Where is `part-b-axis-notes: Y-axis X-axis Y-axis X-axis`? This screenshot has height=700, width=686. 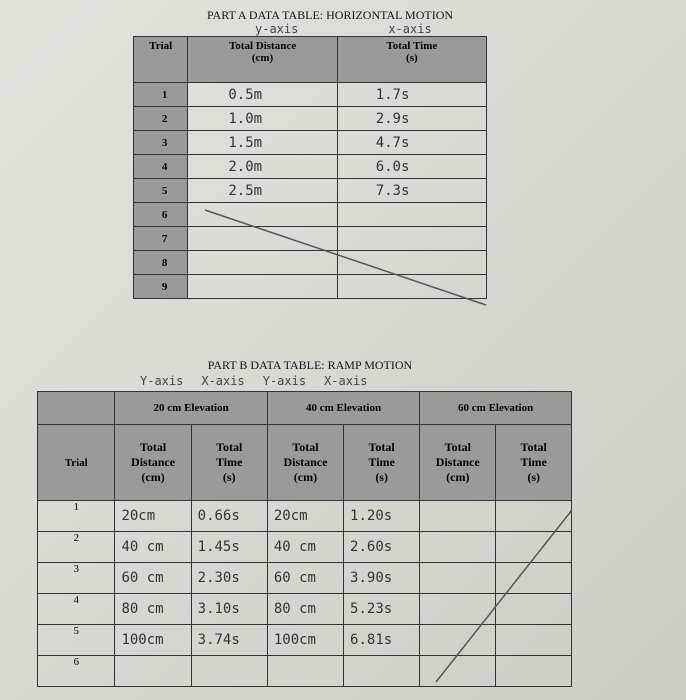 part-b-axis-notes: Y-axis X-axis Y-axis X-axis is located at coordinates (253, 381).